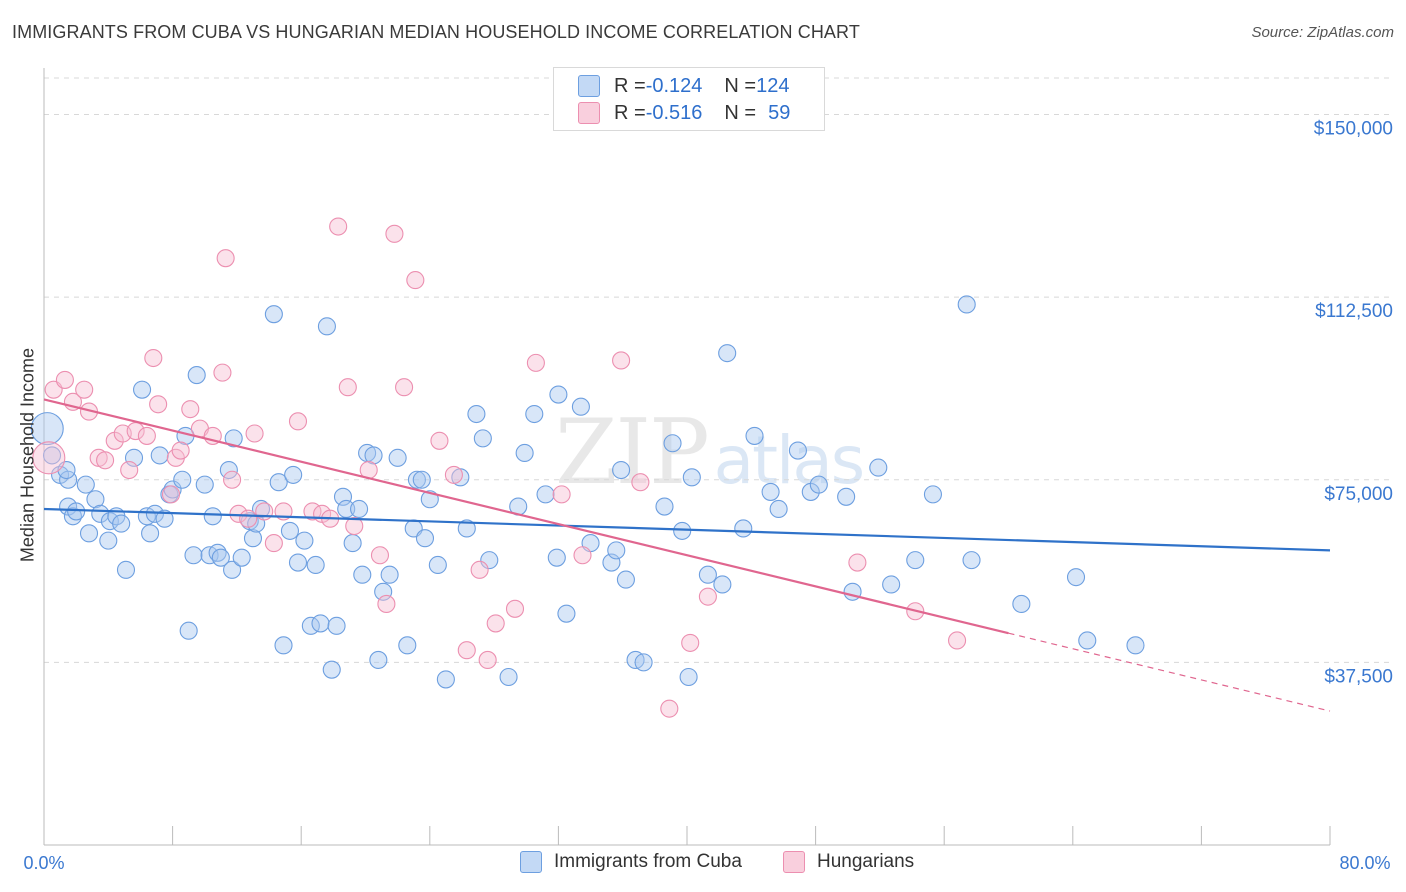 This screenshot has height=892, width=1406. I want to click on watermark-atlas: atlas, so click(789, 460).